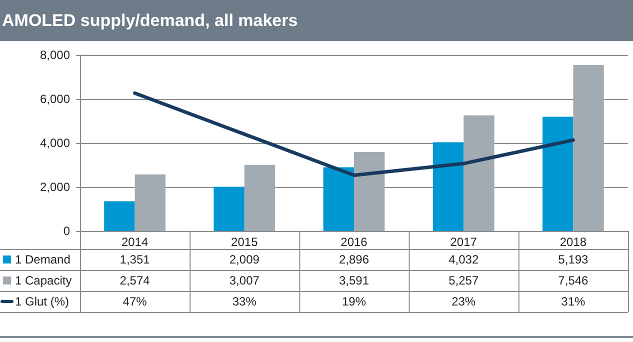  Describe the element at coordinates (55, 55) in the screenshot. I see `y-tick-label: 8,000` at that location.